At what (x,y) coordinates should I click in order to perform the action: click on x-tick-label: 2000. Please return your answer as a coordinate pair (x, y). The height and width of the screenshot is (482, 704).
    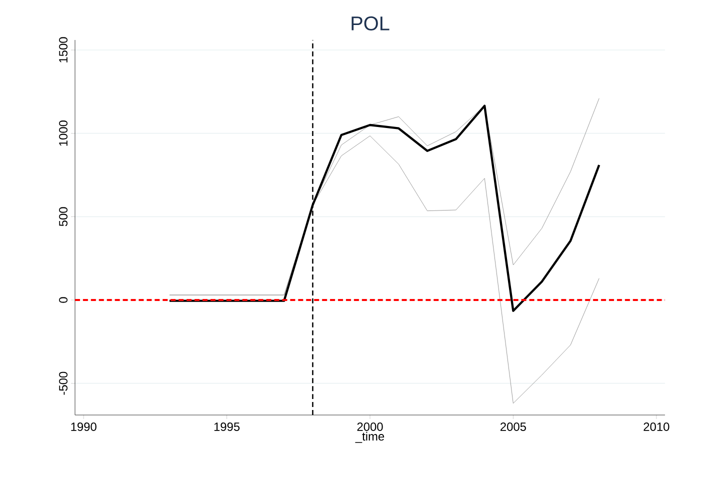
    Looking at the image, I should click on (370, 426).